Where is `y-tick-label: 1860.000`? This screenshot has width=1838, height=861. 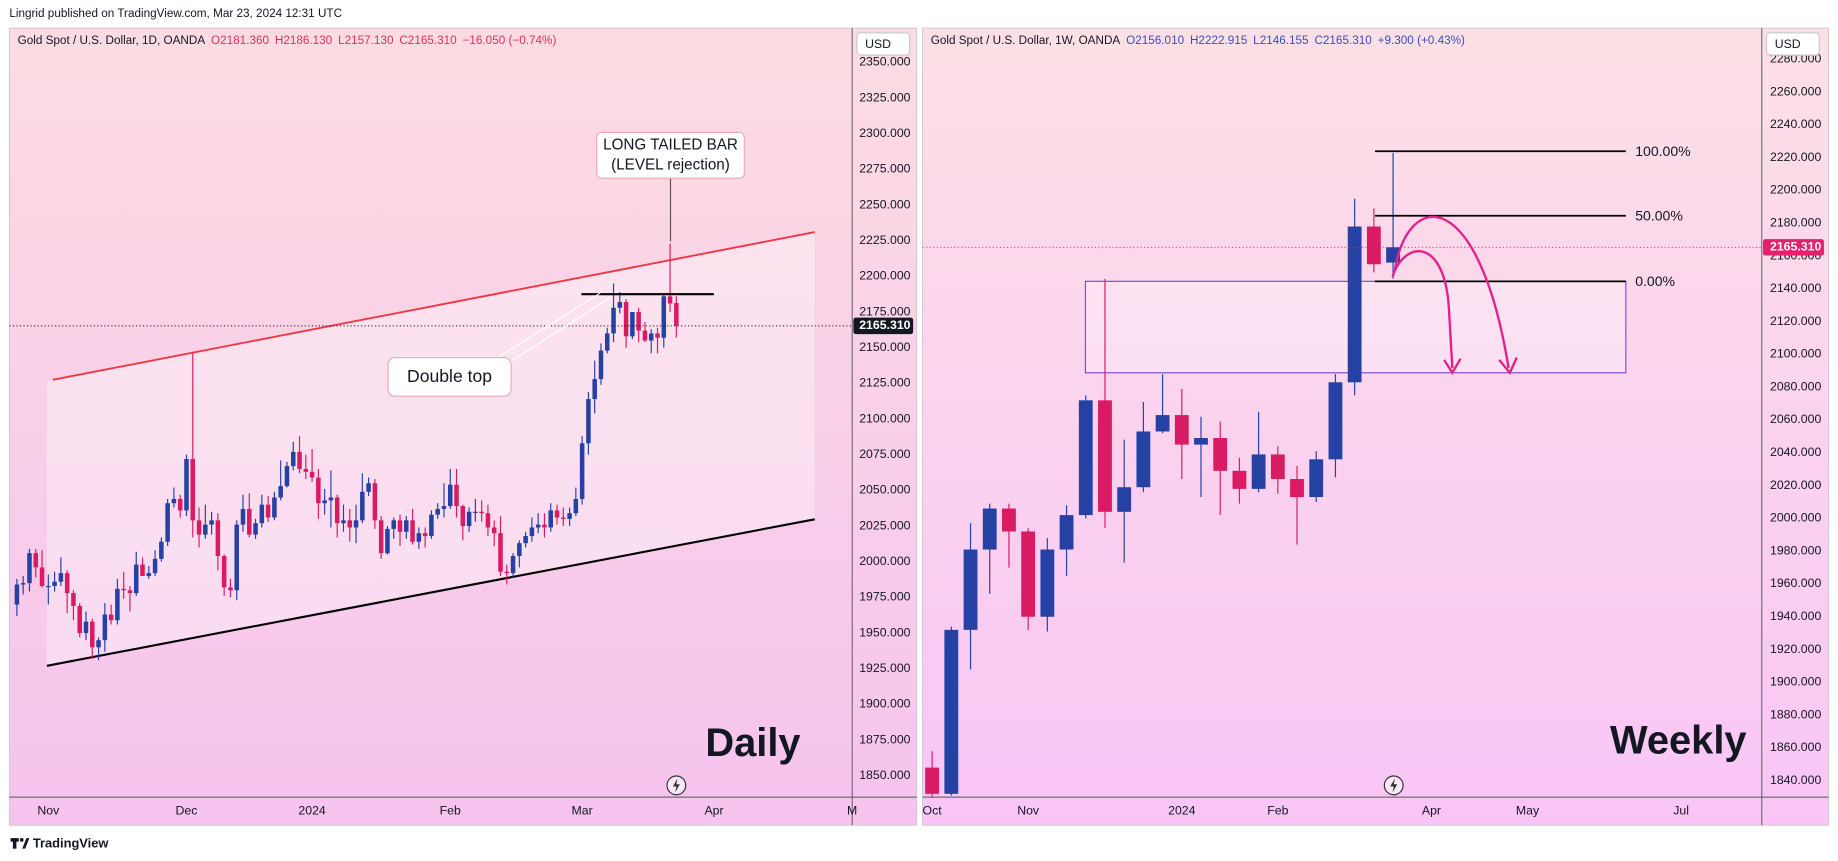 y-tick-label: 1860.000 is located at coordinates (1795, 747).